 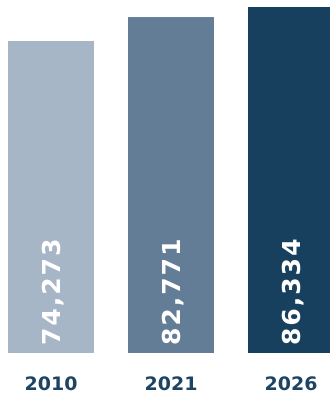 What do you see at coordinates (171, 291) in the screenshot?
I see `bar-value-label-2021: 82,771` at bounding box center [171, 291].